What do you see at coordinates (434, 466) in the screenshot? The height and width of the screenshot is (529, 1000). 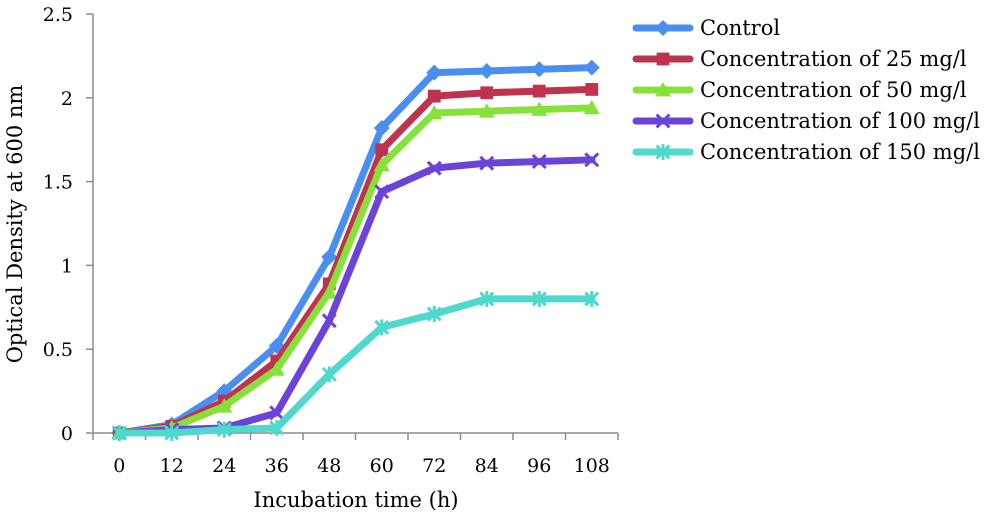 I see `x-tick-label: 72` at bounding box center [434, 466].